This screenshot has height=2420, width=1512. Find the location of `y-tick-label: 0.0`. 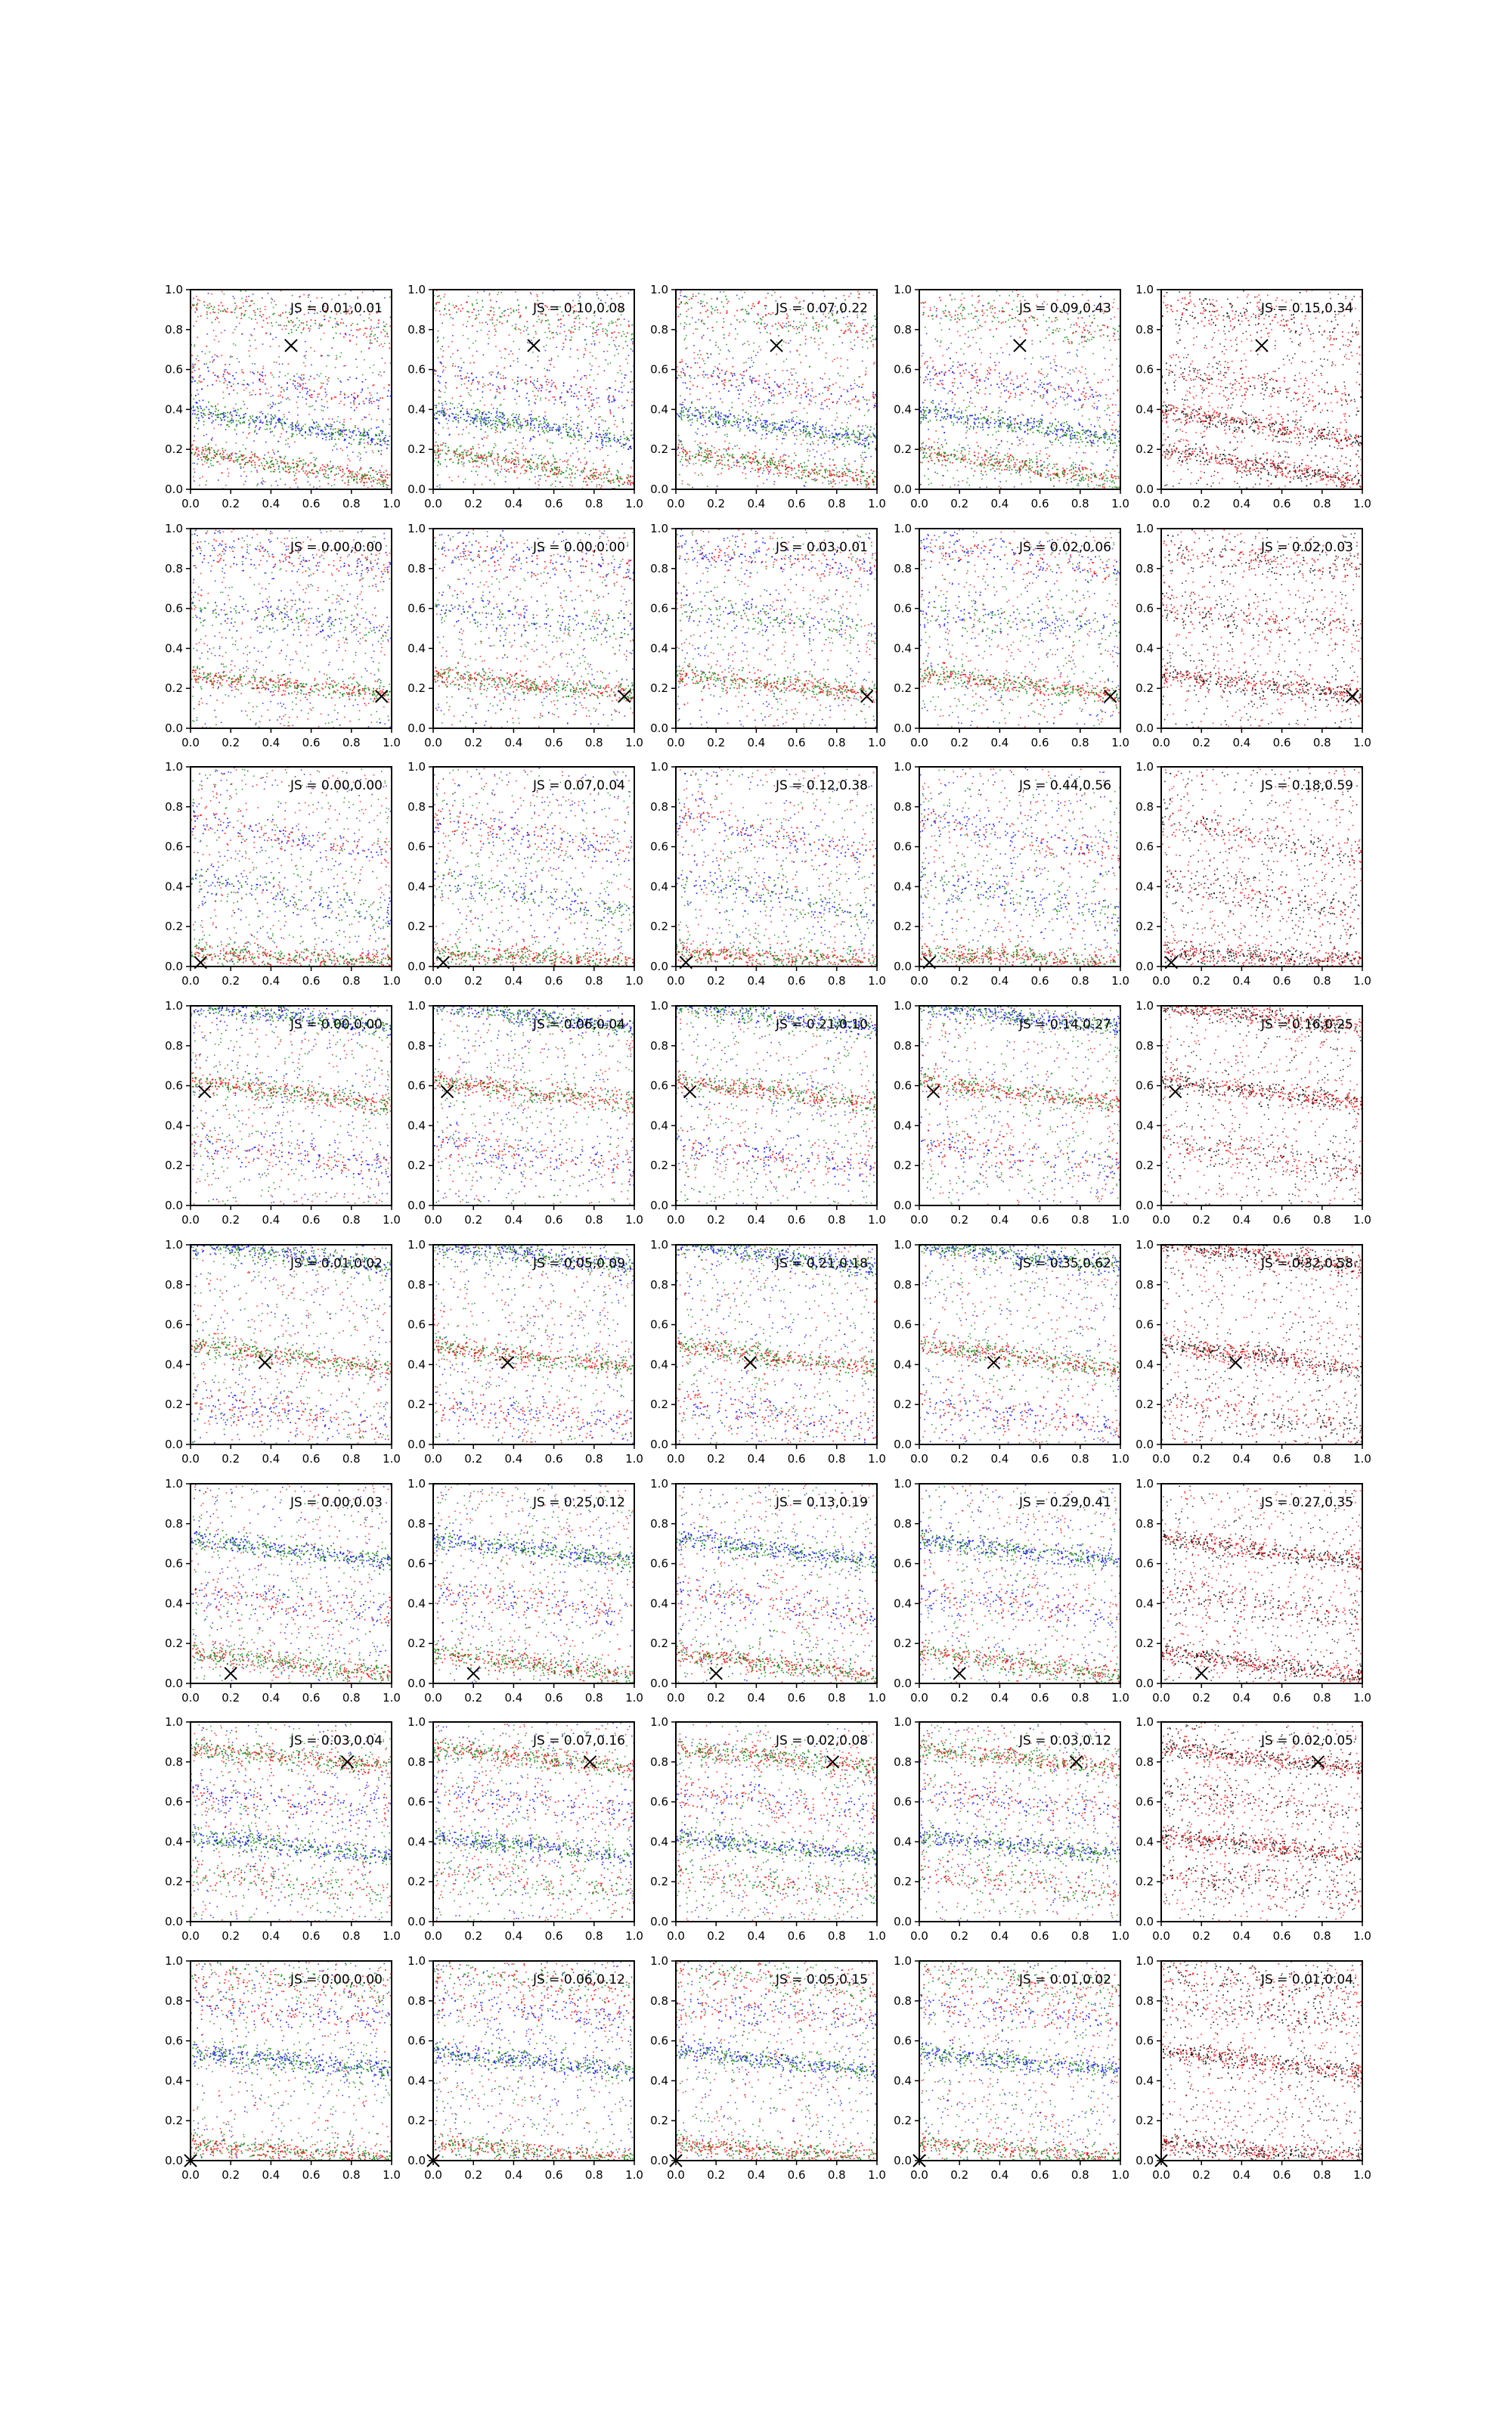

y-tick-label: 0.0 is located at coordinates (417, 489).